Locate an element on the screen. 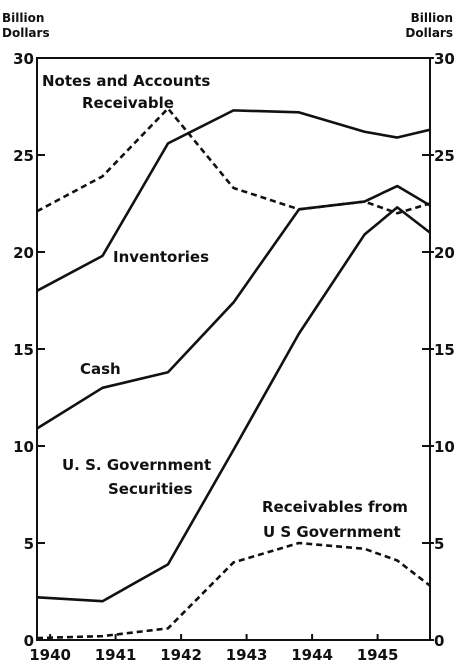  y2-axis-label: Billion is located at coordinates (432, 18).